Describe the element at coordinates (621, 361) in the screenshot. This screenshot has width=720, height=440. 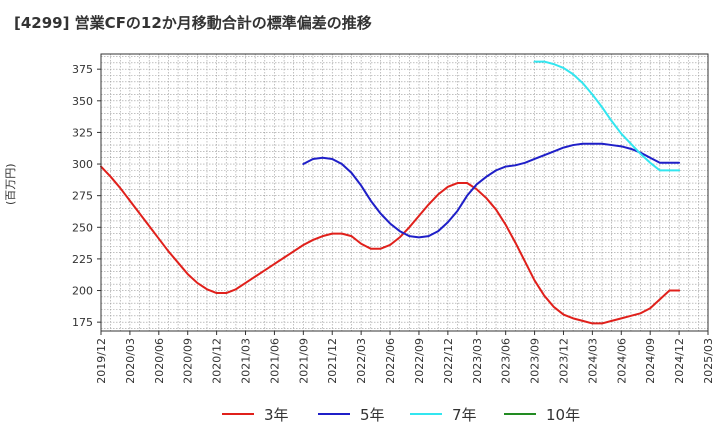
I see `x-tick-label: 2024/06` at that location.